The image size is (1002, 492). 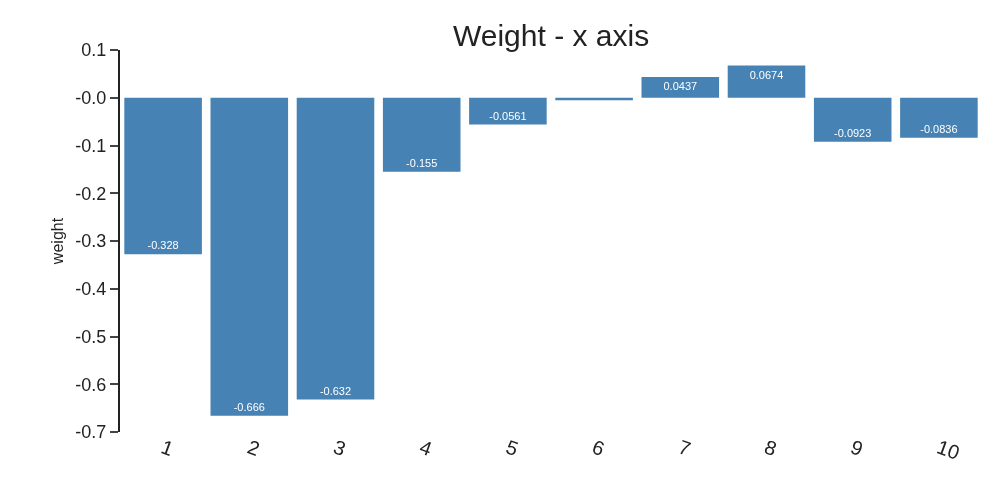 What do you see at coordinates (939, 128) in the screenshot?
I see `data-label: -0.0836` at bounding box center [939, 128].